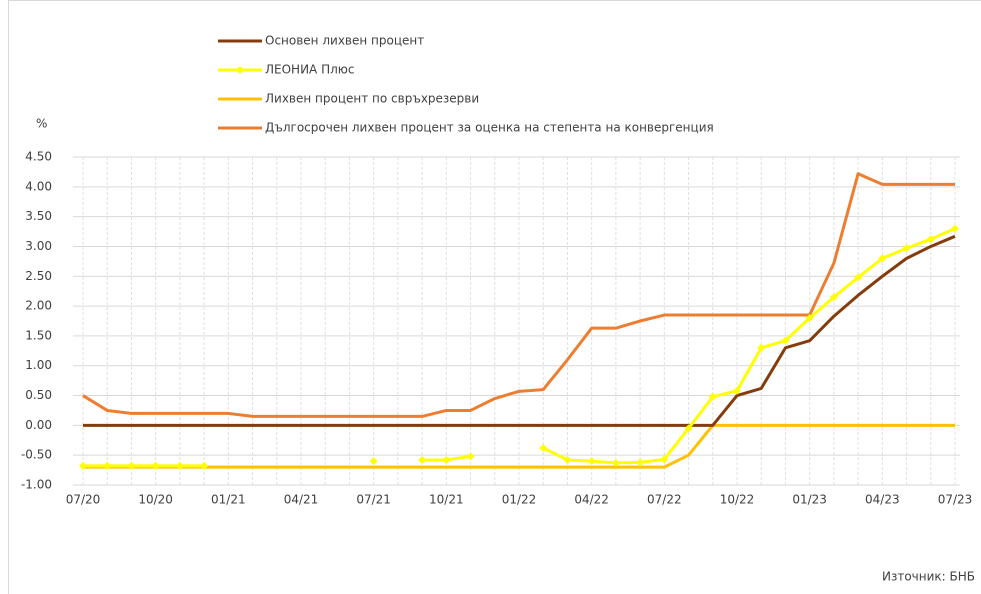 This screenshot has height=594, width=981. Describe the element at coordinates (372, 99) in the screenshot. I see `legend-label: Лихвен процент по свръхрезерви` at that location.